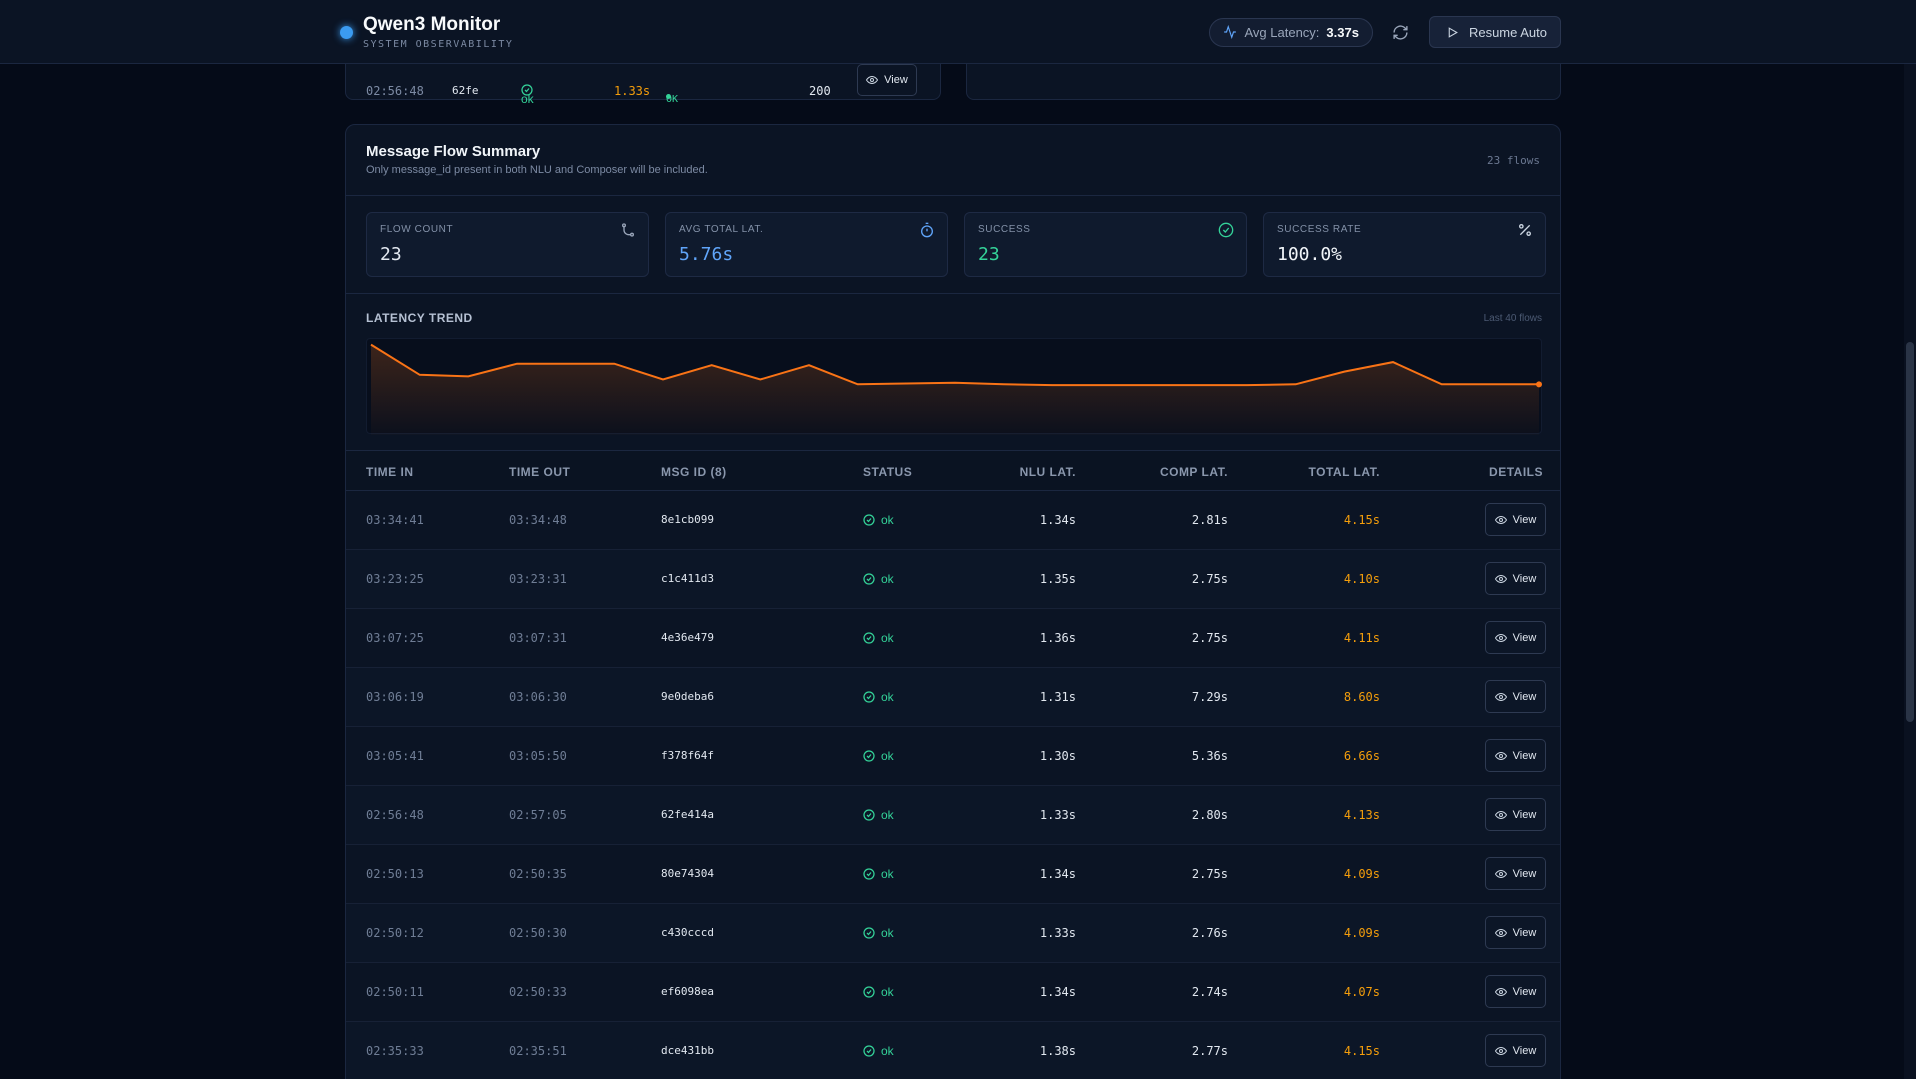 The height and width of the screenshot is (1079, 1916). What do you see at coordinates (820, 91) in the screenshot?
I see `prev-code: 200` at bounding box center [820, 91].